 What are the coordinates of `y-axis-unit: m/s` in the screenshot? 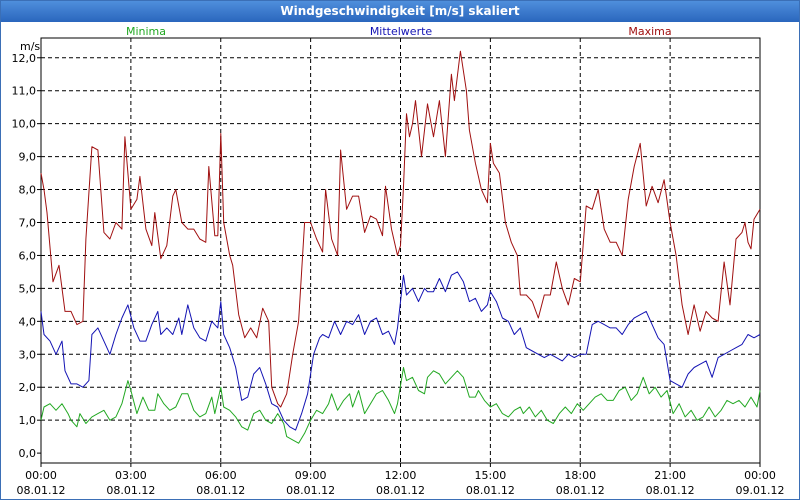 It's located at (30, 46).